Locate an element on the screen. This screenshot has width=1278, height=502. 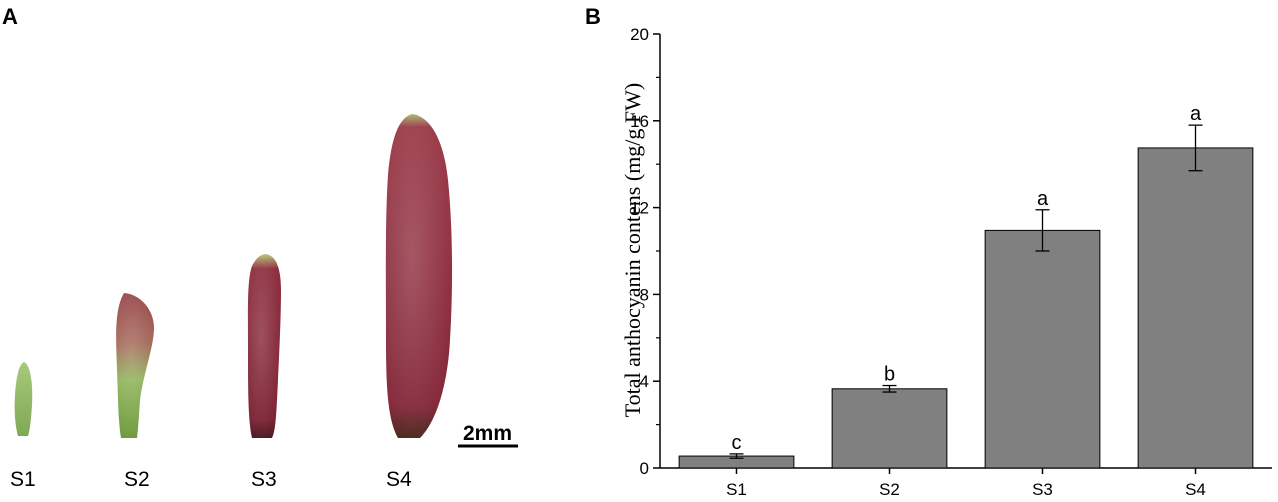
bar-S3 is located at coordinates (1042, 349).